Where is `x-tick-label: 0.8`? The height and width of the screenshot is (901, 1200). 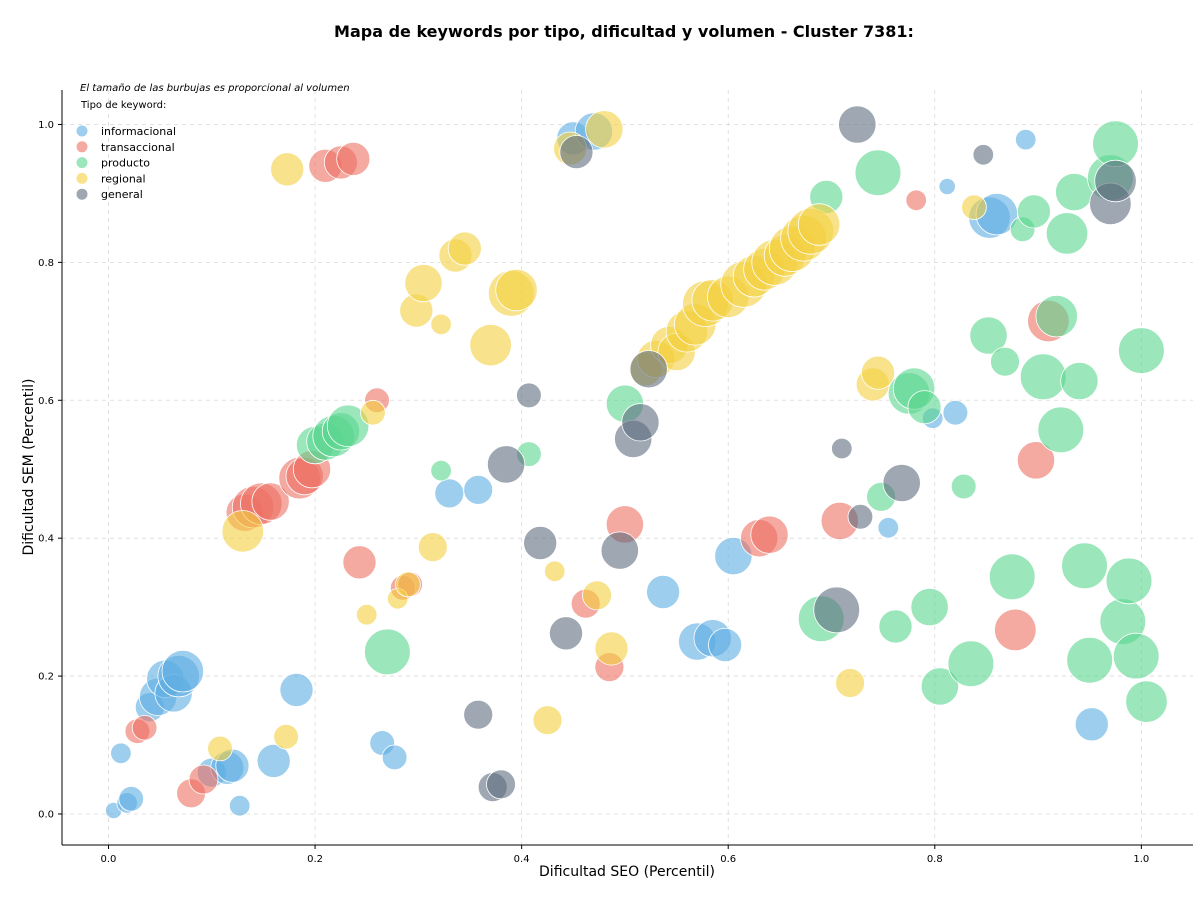 x-tick-label: 0.8 is located at coordinates (935, 859).